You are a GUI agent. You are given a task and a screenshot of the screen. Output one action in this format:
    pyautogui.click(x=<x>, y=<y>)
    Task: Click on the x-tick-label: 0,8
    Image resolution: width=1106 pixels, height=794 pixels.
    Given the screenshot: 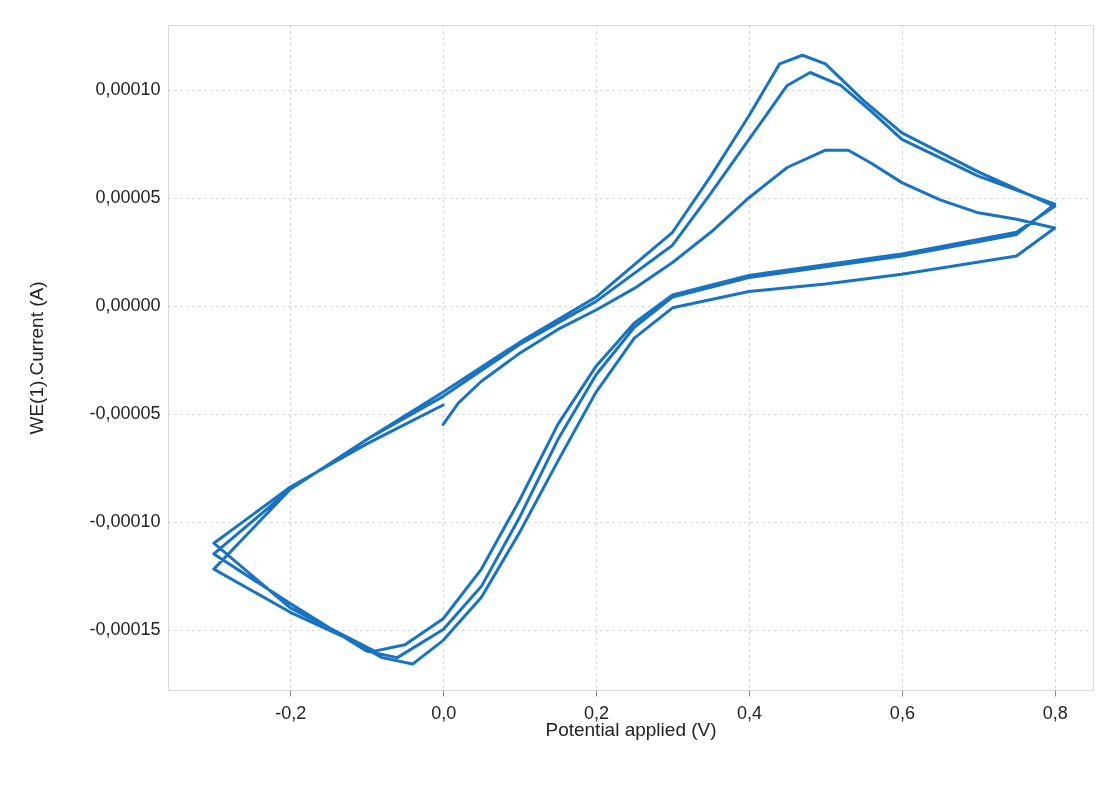 What is the action you would take?
    pyautogui.click(x=1055, y=712)
    